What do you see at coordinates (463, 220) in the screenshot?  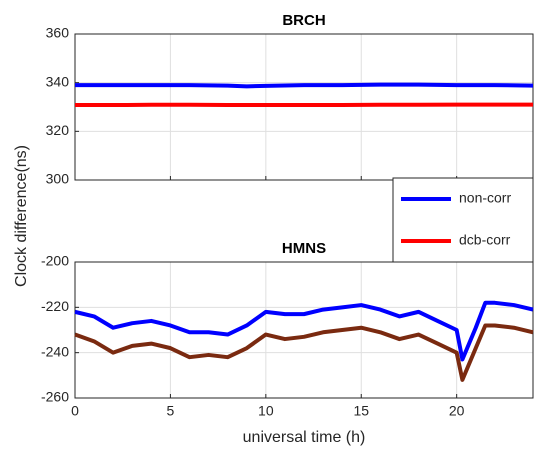 I see `legend-box` at bounding box center [463, 220].